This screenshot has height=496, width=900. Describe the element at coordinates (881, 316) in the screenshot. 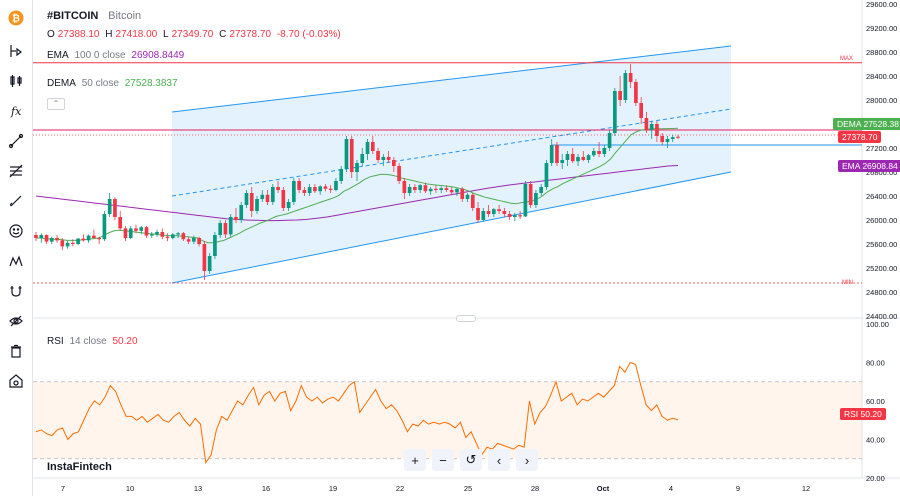

I see `price-tick-label: 24400.00` at that location.